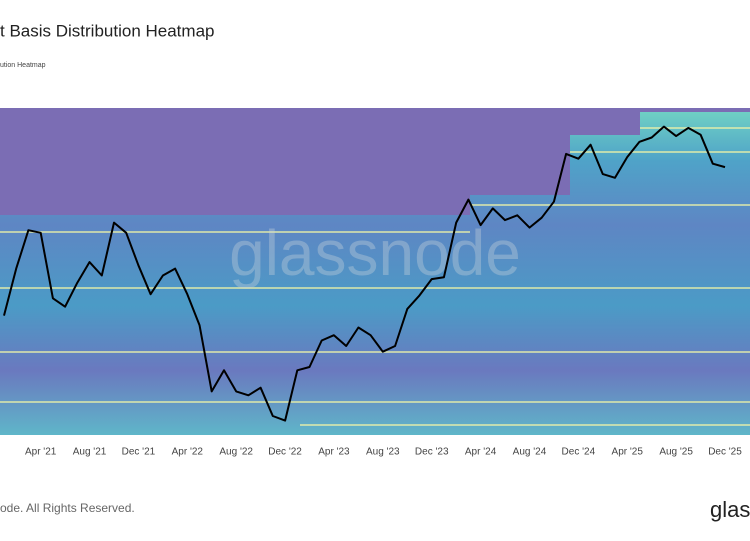 Image resolution: width=750 pixels, height=541 pixels. What do you see at coordinates (432, 452) in the screenshot?
I see `x-tick-label: Dec '23` at bounding box center [432, 452].